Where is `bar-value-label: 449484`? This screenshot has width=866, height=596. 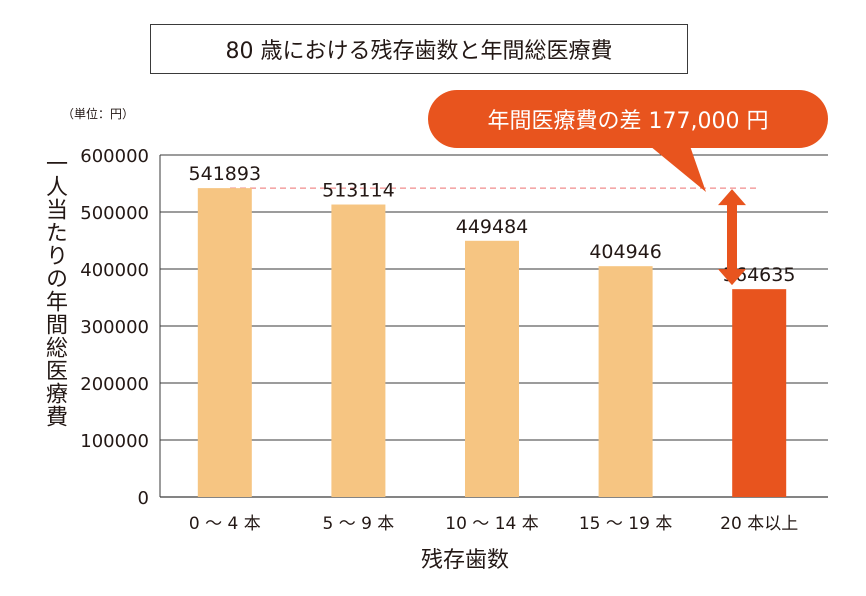 bar-value-label: 449484 is located at coordinates (492, 227).